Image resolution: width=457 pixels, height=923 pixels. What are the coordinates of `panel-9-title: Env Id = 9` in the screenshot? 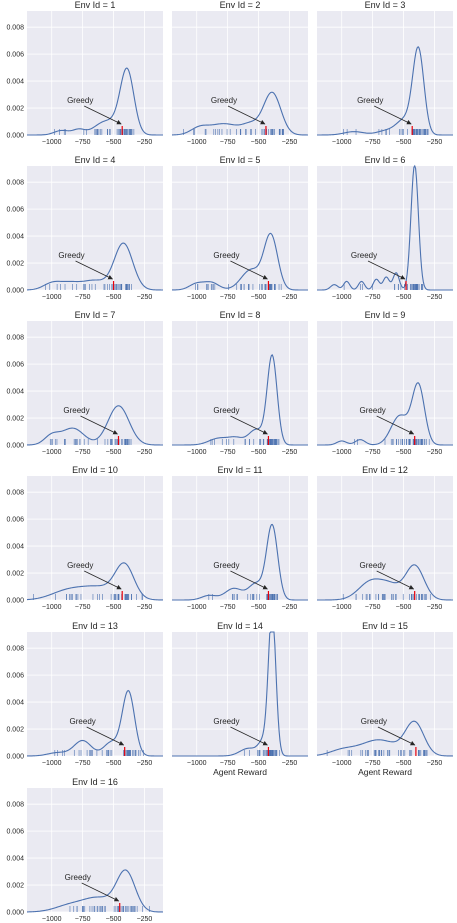 It's located at (385, 315).